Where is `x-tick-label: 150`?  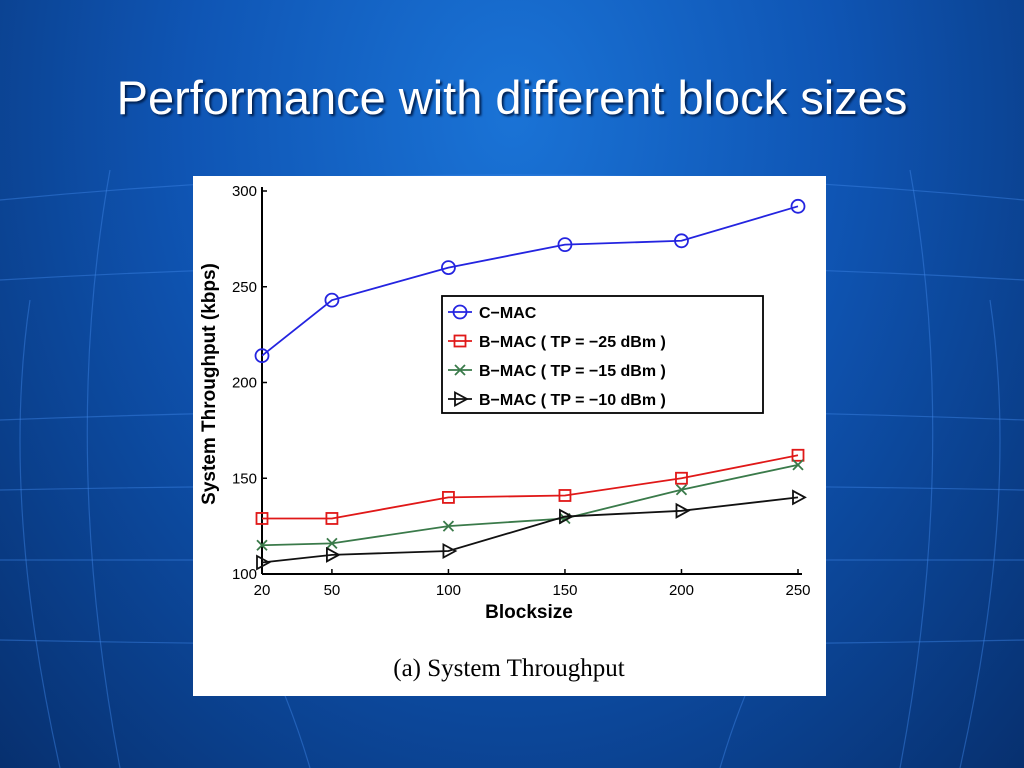 x-tick-label: 150 is located at coordinates (564, 590).